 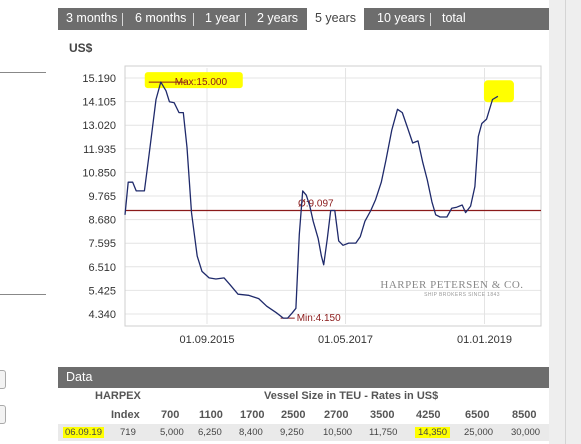 What do you see at coordinates (102, 268) in the screenshot?
I see `y-tick-label: 6.510` at bounding box center [102, 268].